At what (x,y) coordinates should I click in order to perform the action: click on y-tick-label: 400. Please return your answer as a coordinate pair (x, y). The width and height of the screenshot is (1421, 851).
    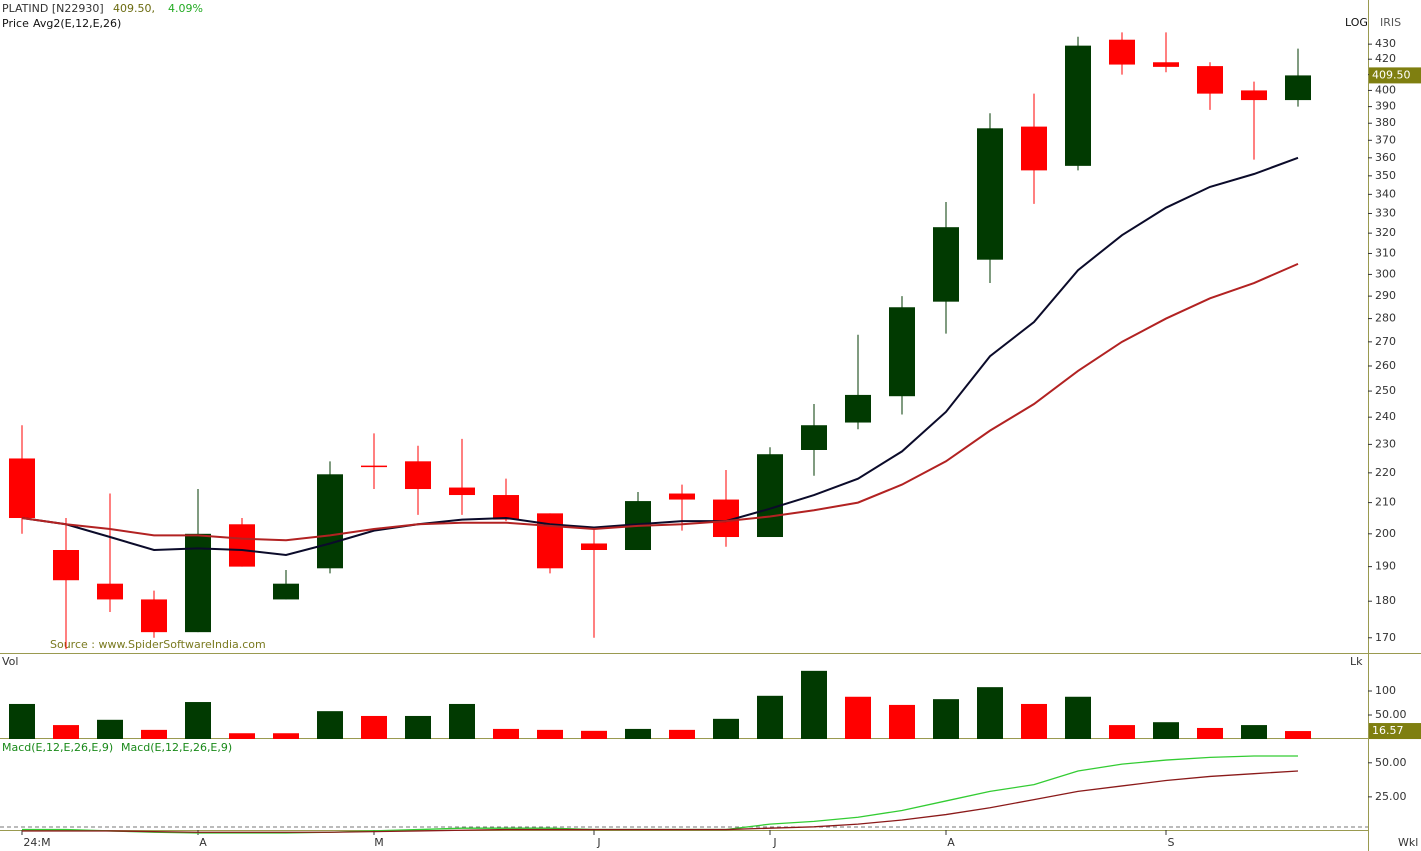
    Looking at the image, I should click on (1385, 89).